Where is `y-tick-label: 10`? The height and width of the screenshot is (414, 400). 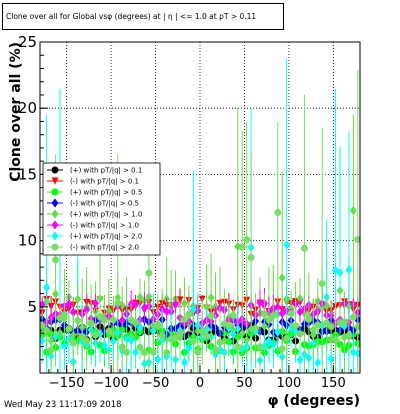
y-tick-label: 10 is located at coordinates (27, 241).